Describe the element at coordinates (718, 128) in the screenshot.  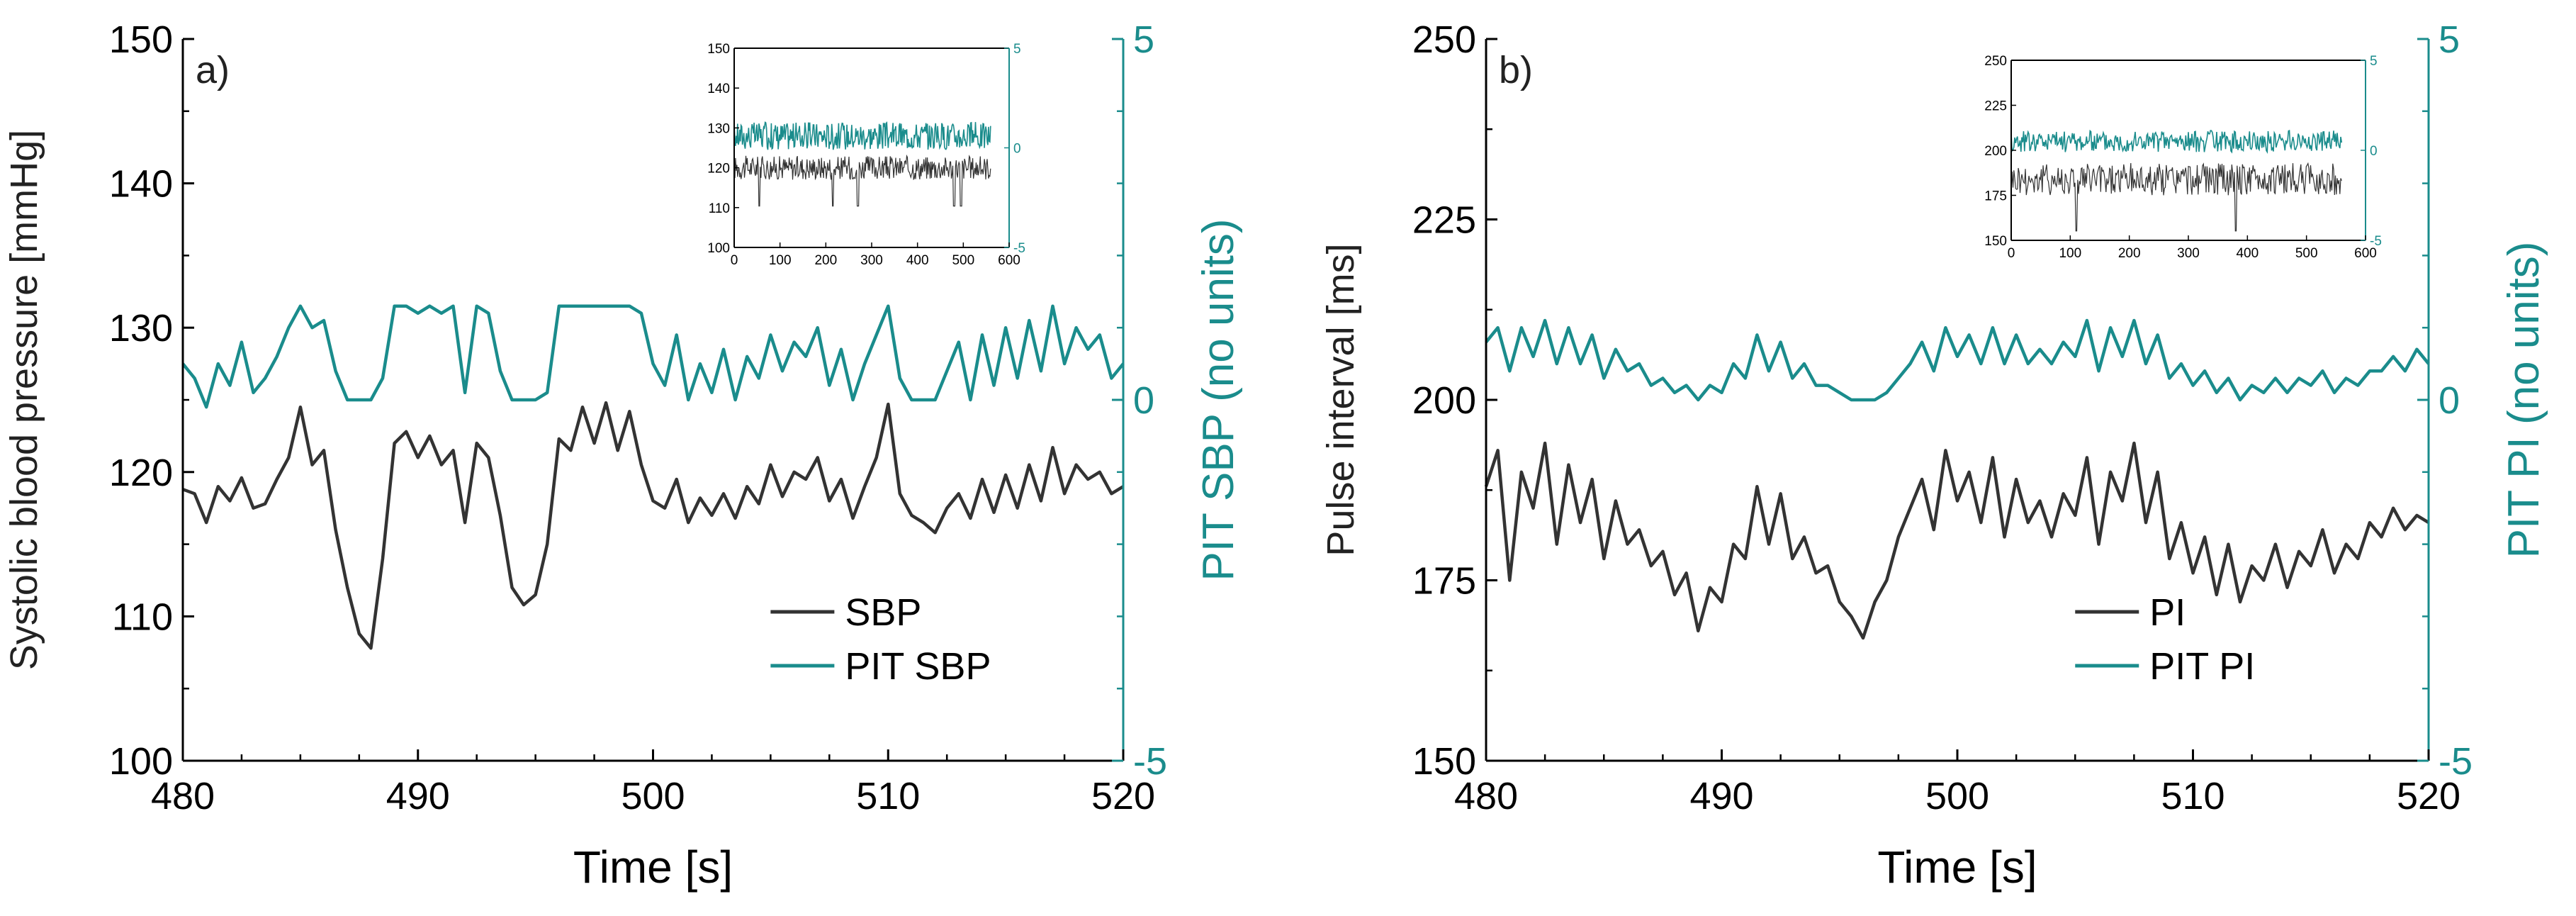
I see `inset-y-tick-label: 130` at that location.